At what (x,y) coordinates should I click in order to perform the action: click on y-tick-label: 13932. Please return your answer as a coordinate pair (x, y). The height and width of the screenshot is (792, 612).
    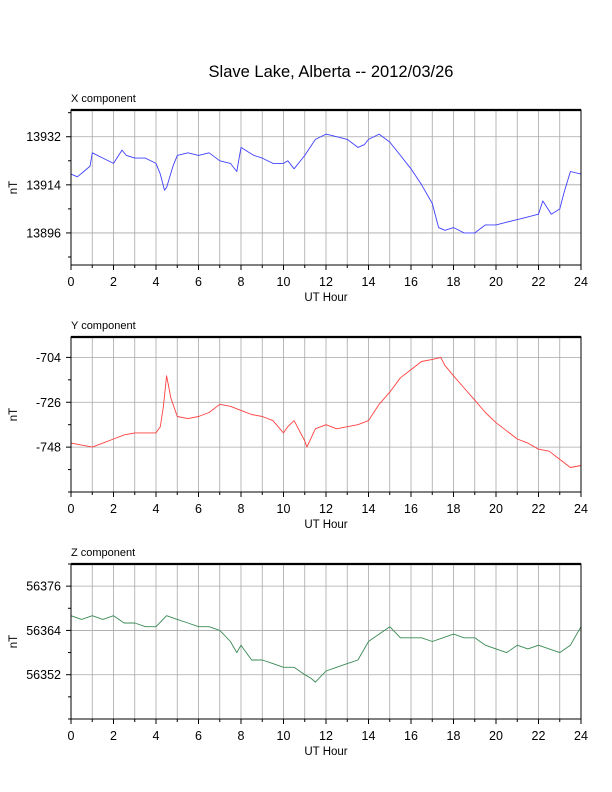
    Looking at the image, I should click on (43, 137).